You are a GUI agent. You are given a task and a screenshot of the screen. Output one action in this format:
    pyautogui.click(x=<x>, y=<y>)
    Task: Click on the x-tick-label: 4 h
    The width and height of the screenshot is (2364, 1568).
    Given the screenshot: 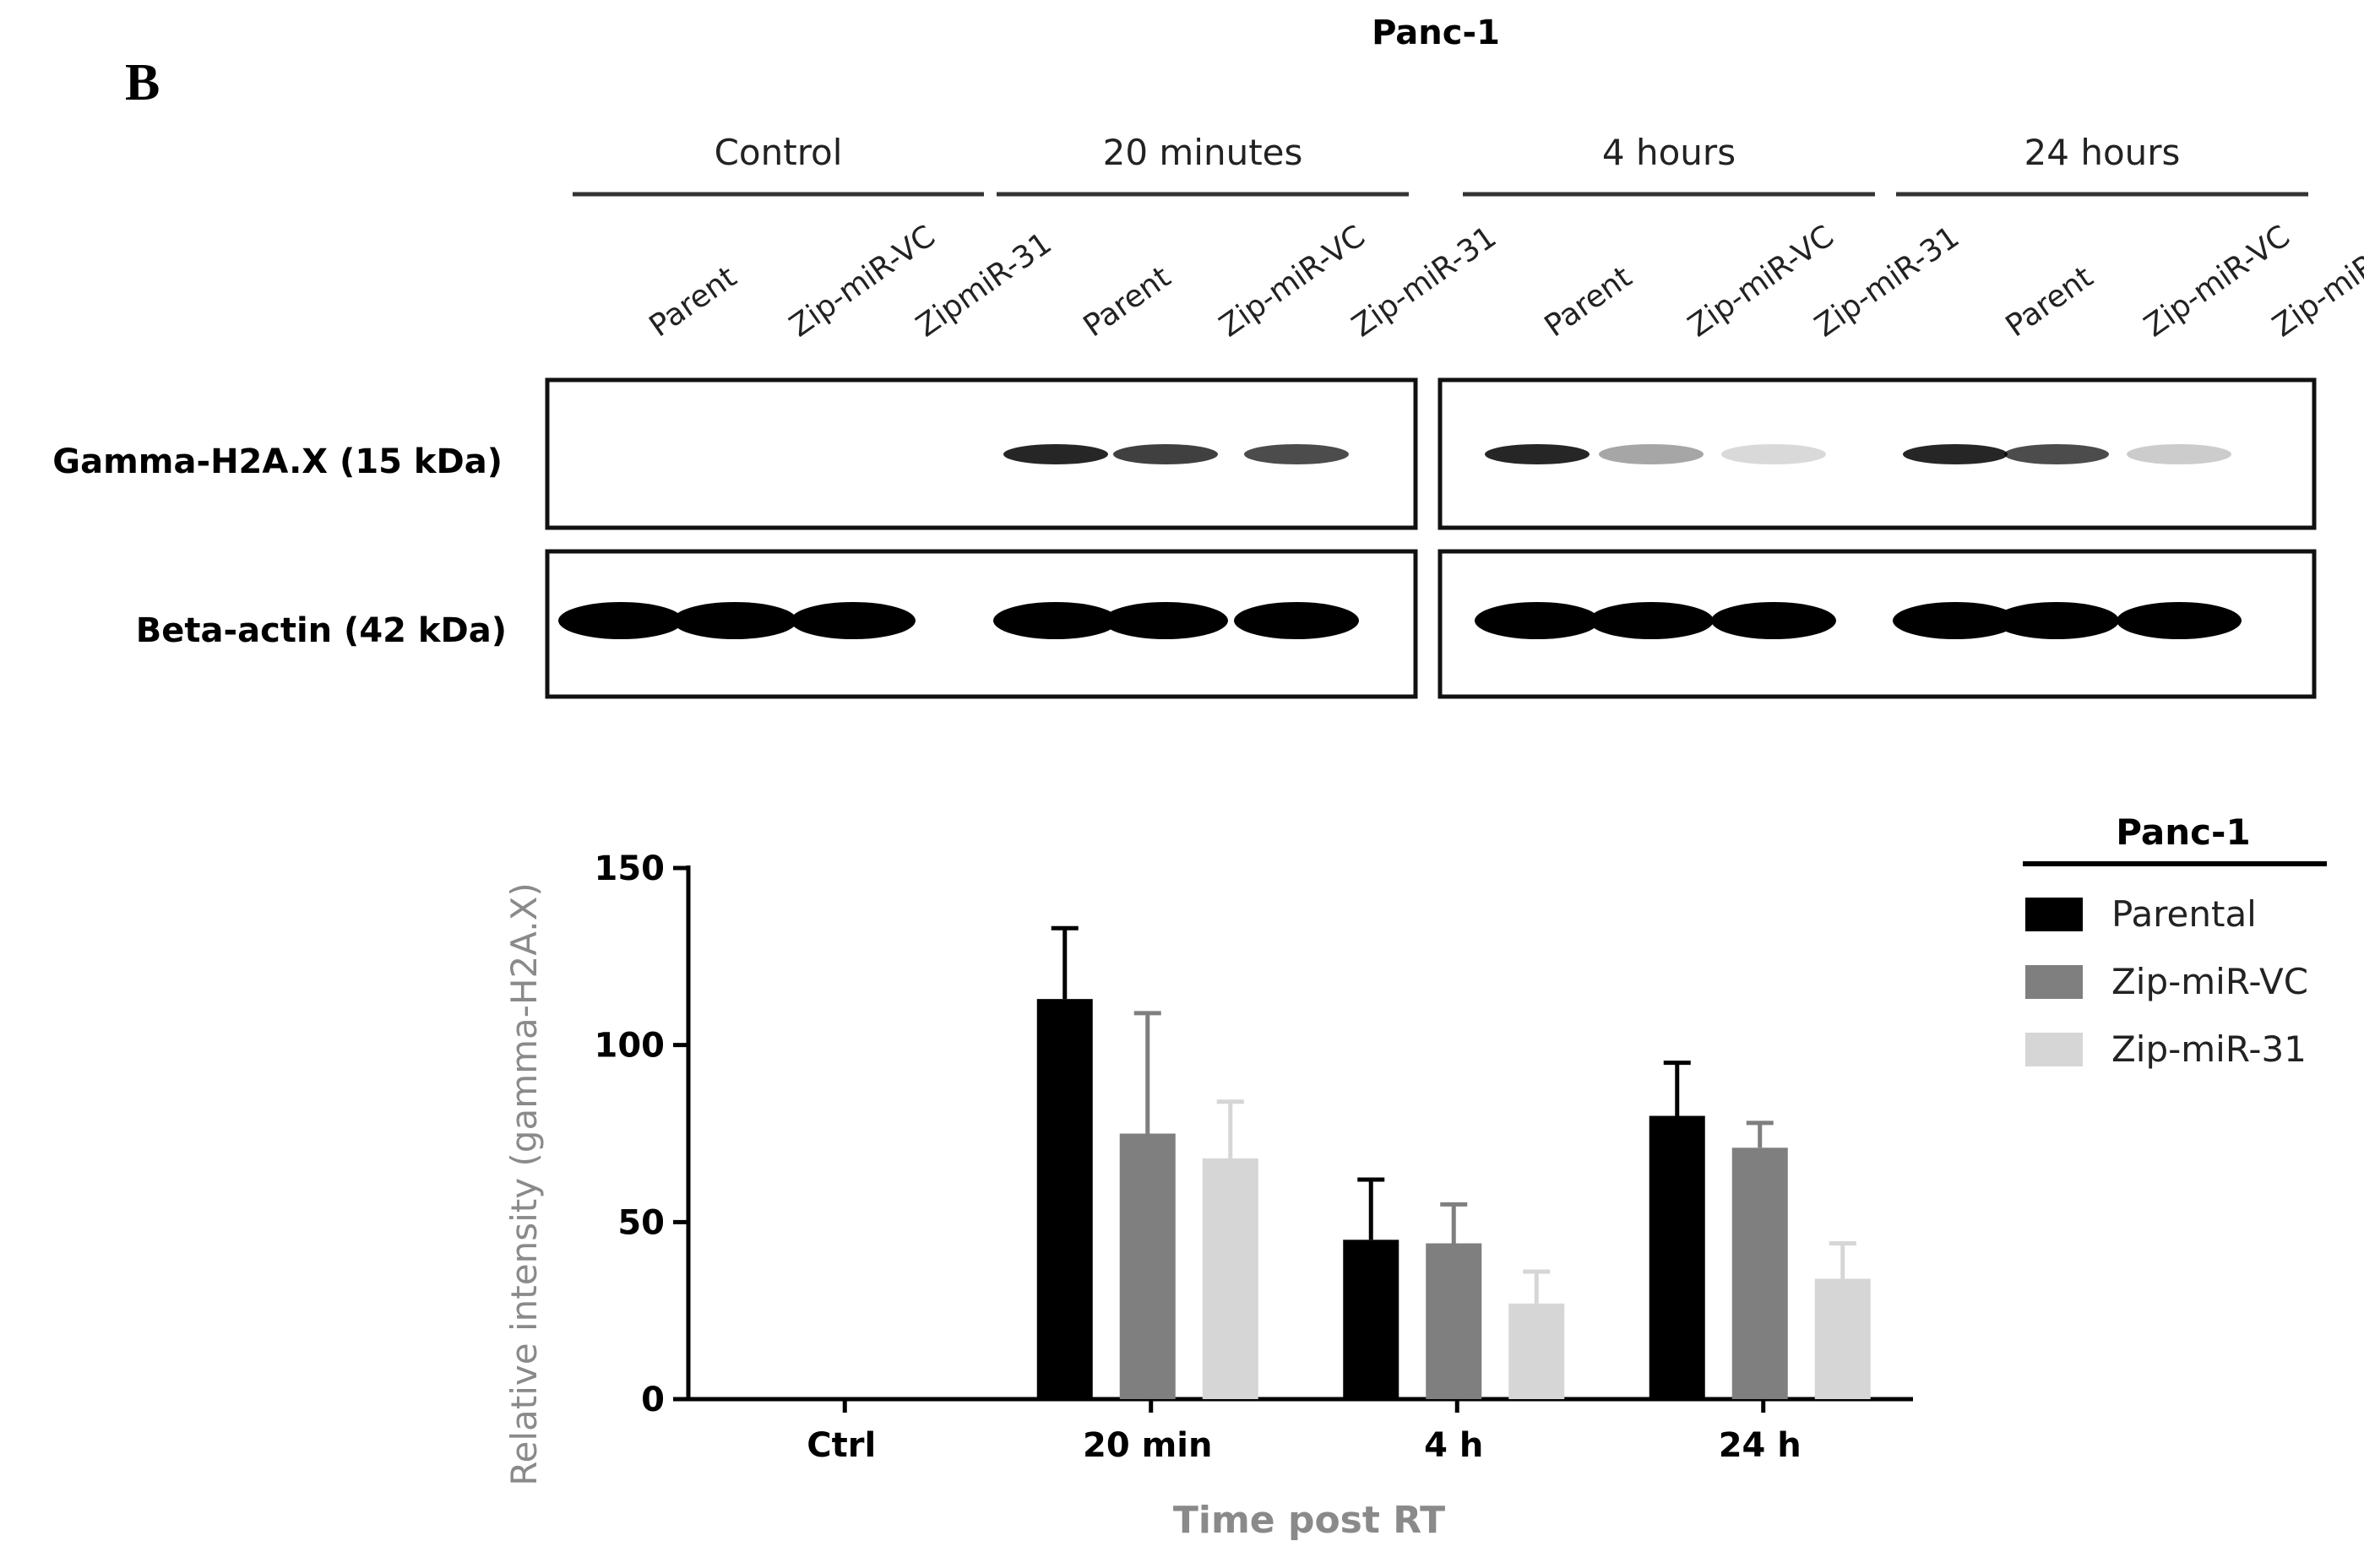 What is the action you would take?
    pyautogui.click(x=1453, y=1445)
    